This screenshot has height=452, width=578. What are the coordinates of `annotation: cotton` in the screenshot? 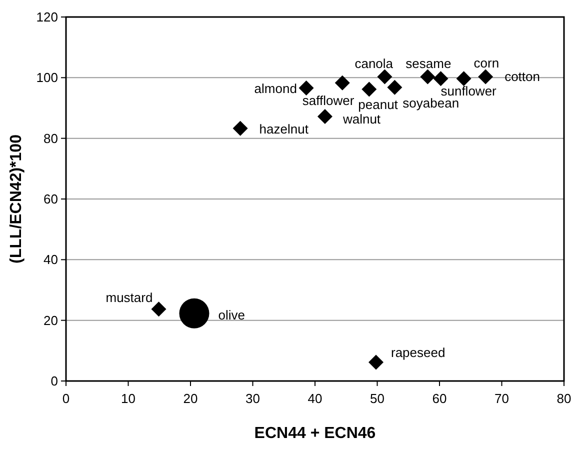 It's located at (522, 76).